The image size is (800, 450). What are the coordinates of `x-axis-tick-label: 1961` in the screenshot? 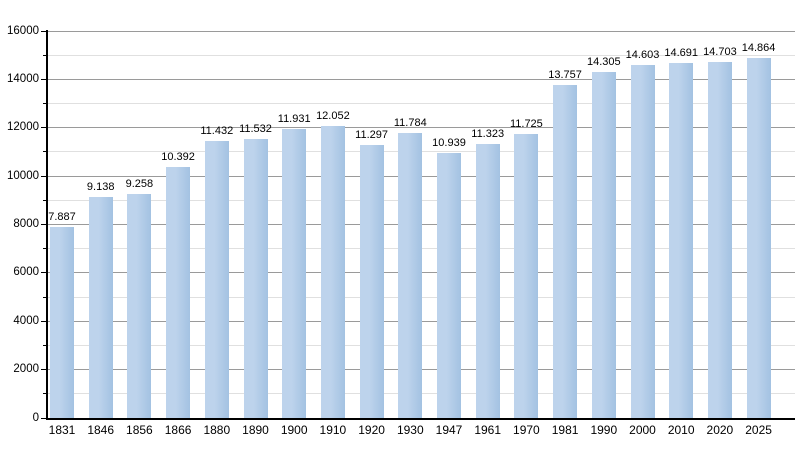 It's located at (488, 430).